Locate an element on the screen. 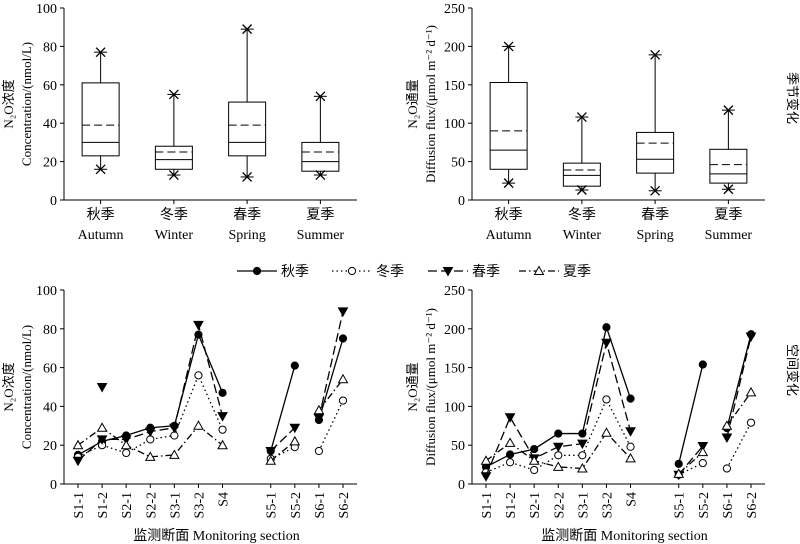 The image size is (800, 544). y-axis-label: N₂O通量 Diffusion flux/(μmol m⁻² d⁻¹) is located at coordinates (421, 387).